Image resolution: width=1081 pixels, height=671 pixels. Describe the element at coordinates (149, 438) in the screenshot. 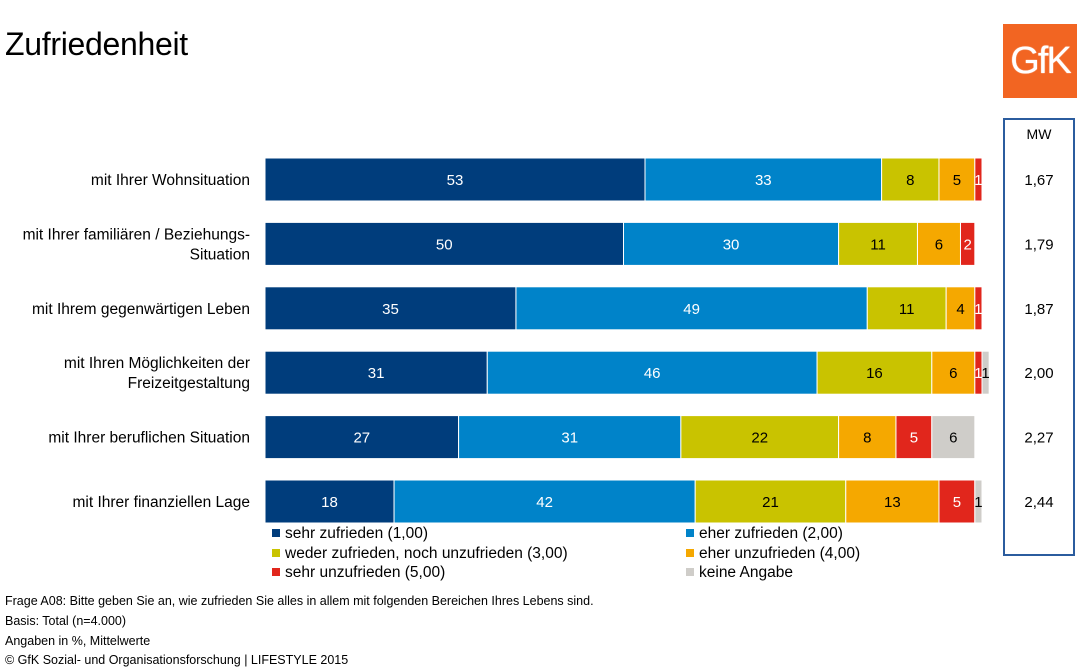

I see `category-label: mit Ihrer beruflichen Situation` at that location.